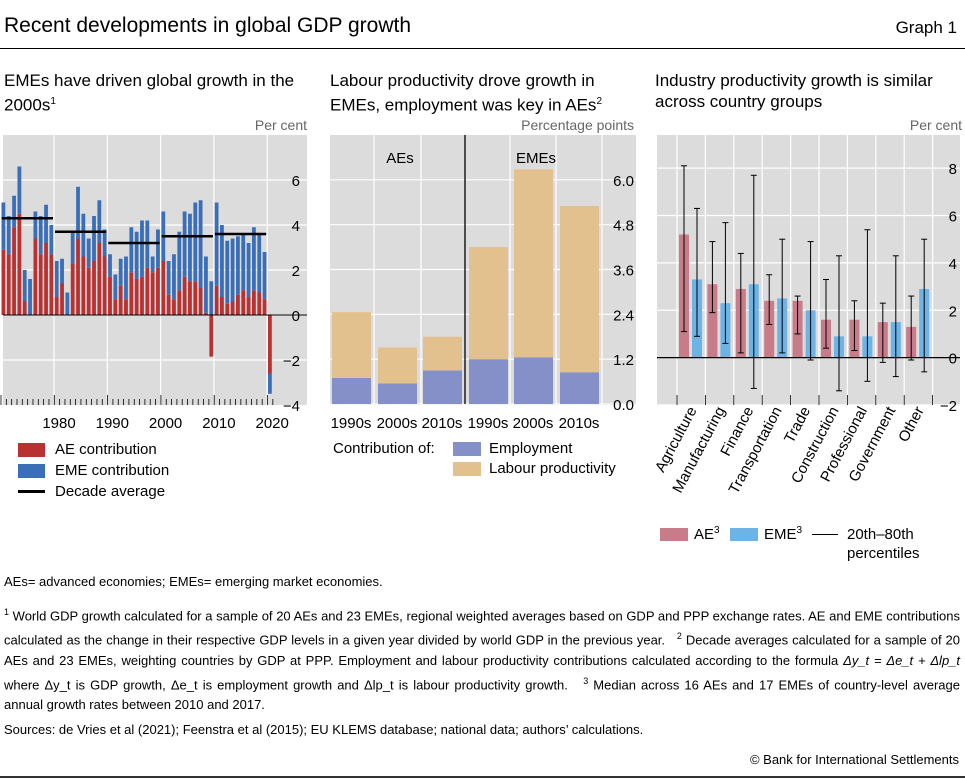 This screenshot has height=780, width=965. What do you see at coordinates (7, 612) in the screenshot?
I see `fn1-num: 1` at bounding box center [7, 612].